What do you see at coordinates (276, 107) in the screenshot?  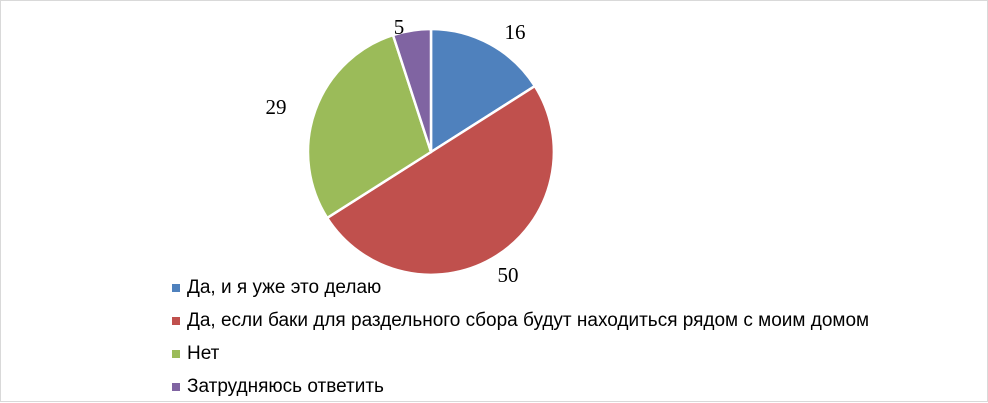 I see `data-label-3: 29` at bounding box center [276, 107].